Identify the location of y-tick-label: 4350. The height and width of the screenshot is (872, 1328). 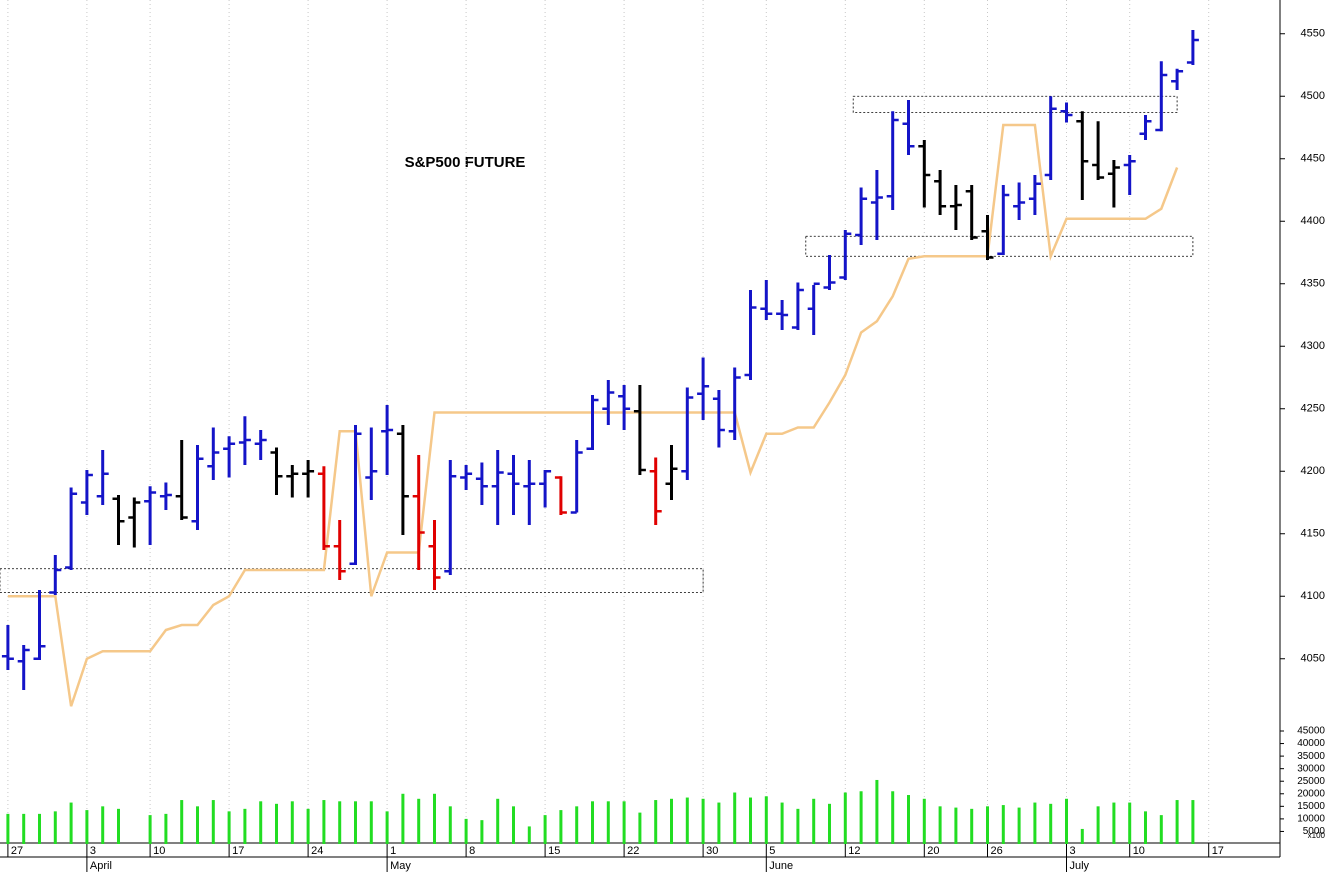
(1313, 284).